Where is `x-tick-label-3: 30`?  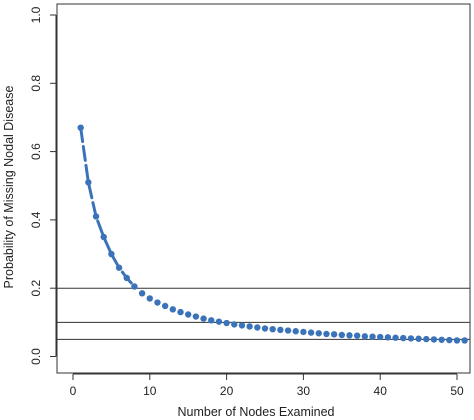
x-tick-label-3: 30 is located at coordinates (304, 391).